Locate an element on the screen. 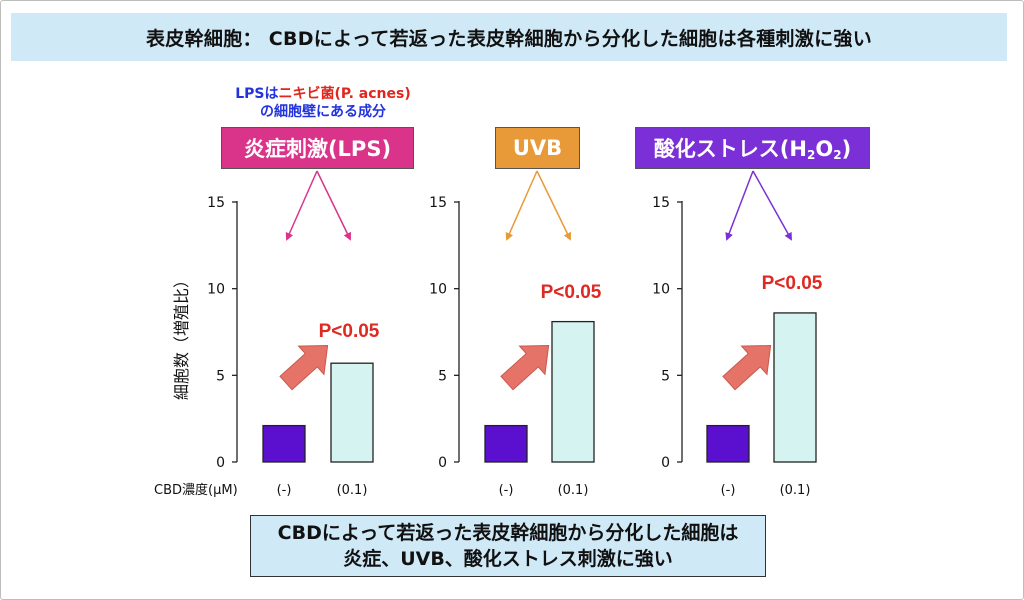 Image resolution: width=1024 pixels, height=600 pixels. stimulus-uvb-label: UVB is located at coordinates (537, 148).